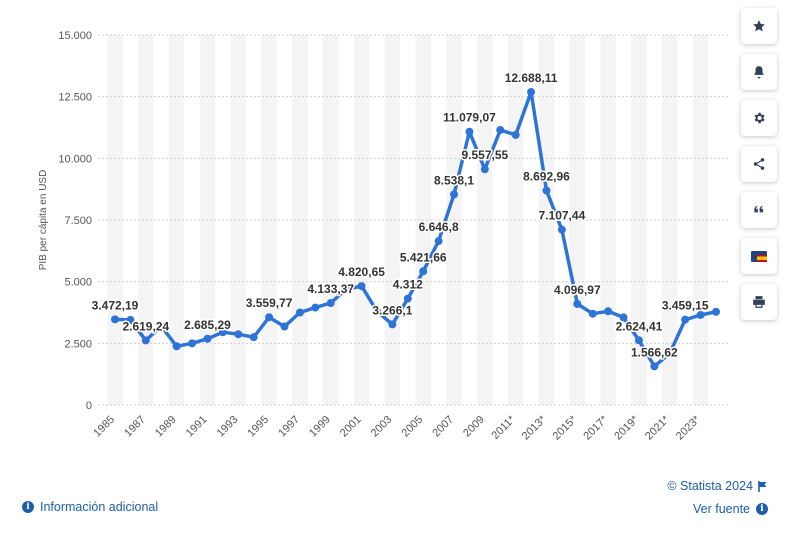 Image resolution: width=789 pixels, height=538 pixels. I want to click on x-tick-label: 2023*, so click(688, 427).